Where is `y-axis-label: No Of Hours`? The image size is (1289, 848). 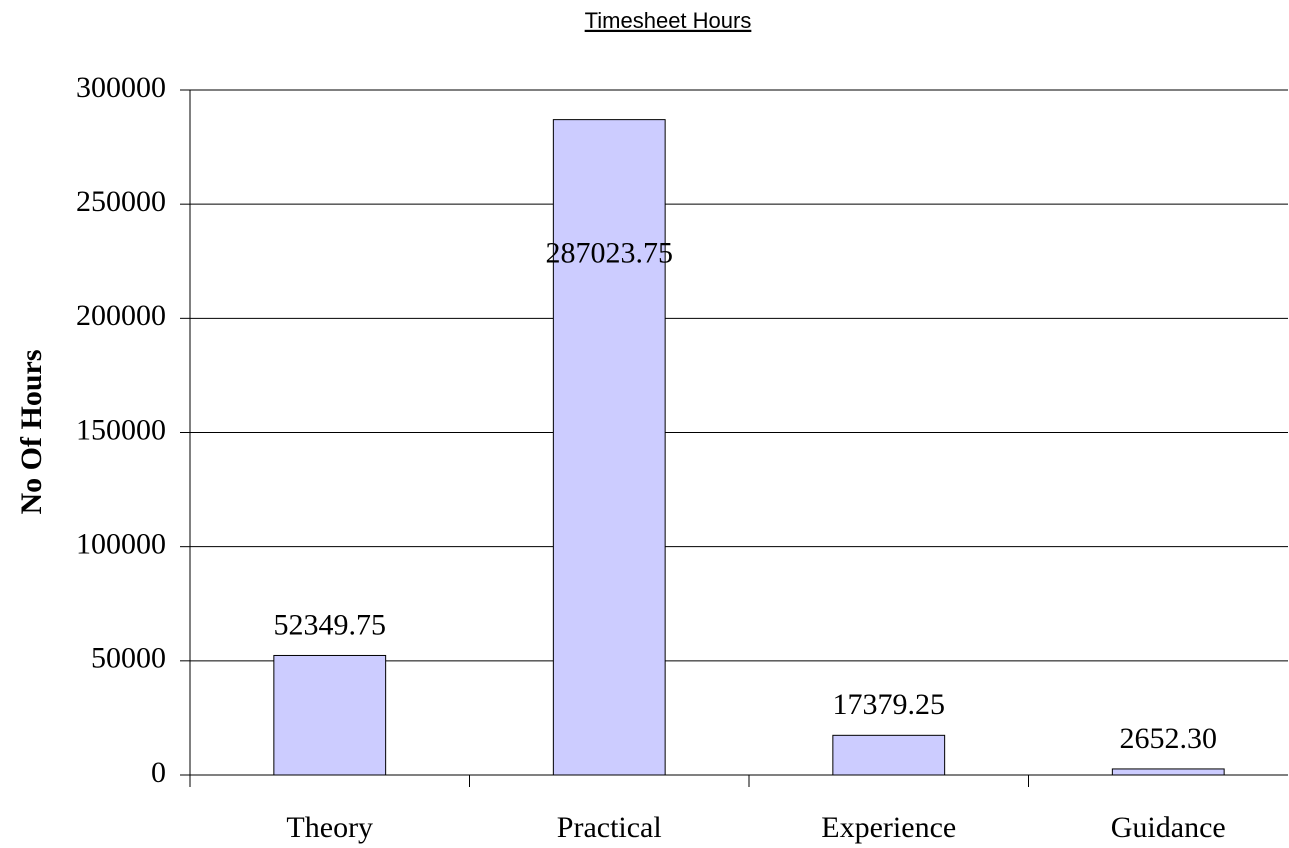 y-axis-label: No Of Hours is located at coordinates (31, 432).